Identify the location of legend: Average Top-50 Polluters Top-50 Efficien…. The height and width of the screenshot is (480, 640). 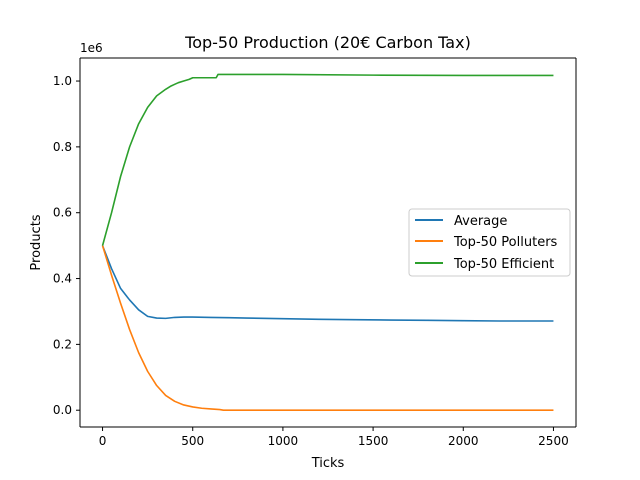
(489, 242).